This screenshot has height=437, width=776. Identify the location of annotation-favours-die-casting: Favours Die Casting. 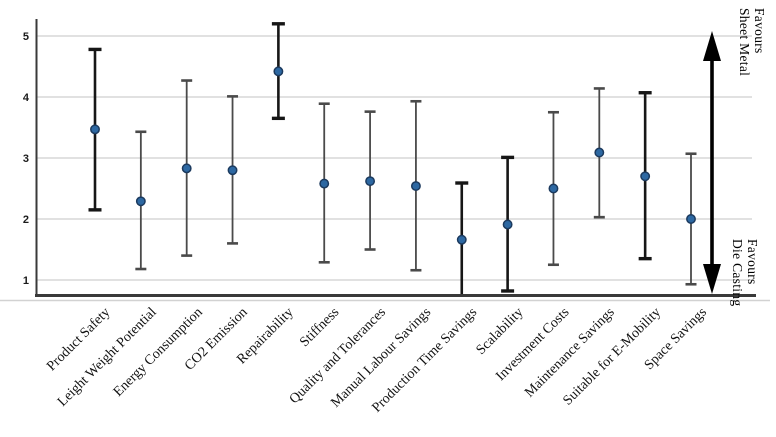
(745, 272).